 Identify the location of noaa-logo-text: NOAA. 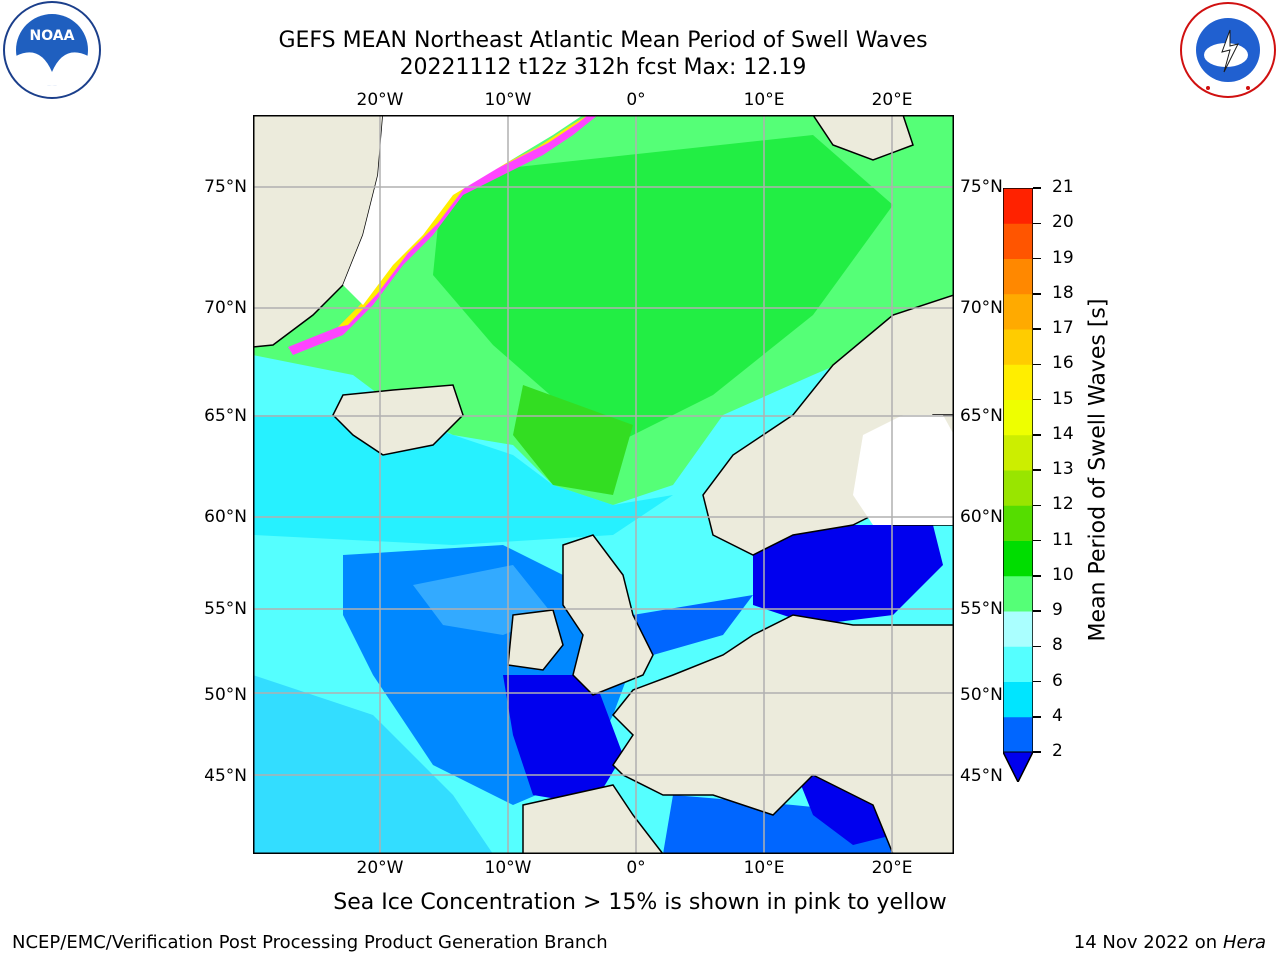
(52, 36).